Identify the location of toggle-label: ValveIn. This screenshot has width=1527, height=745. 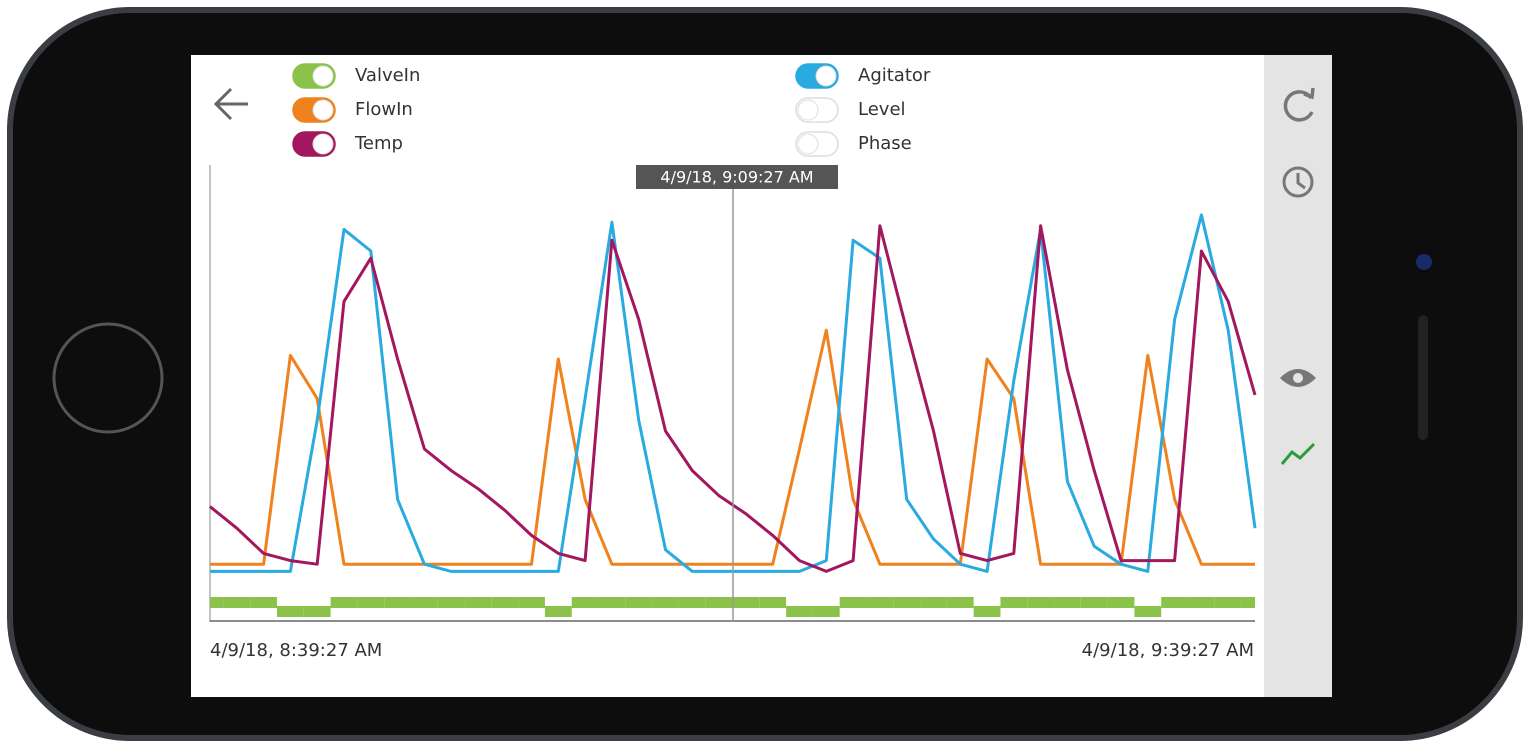
(387, 75).